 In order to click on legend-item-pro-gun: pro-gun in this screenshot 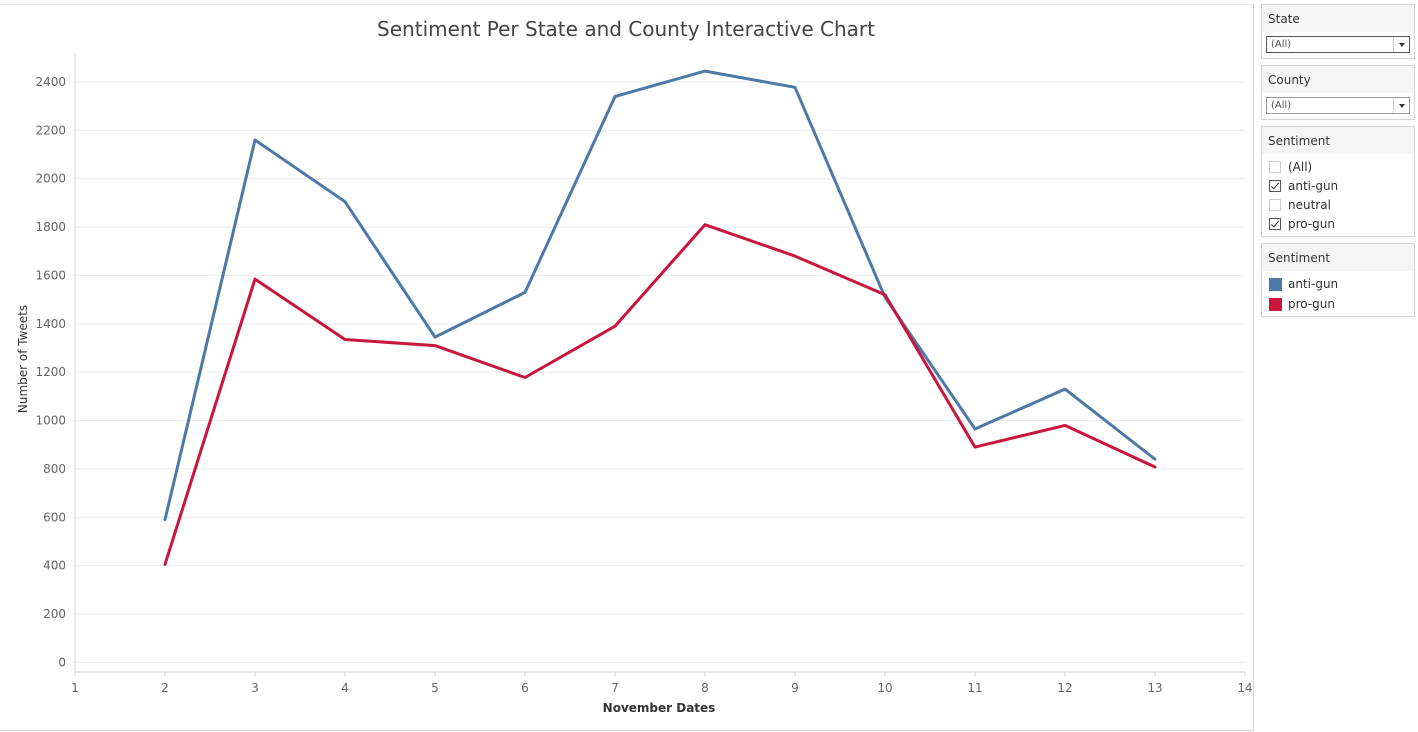, I will do `click(1338, 304)`.